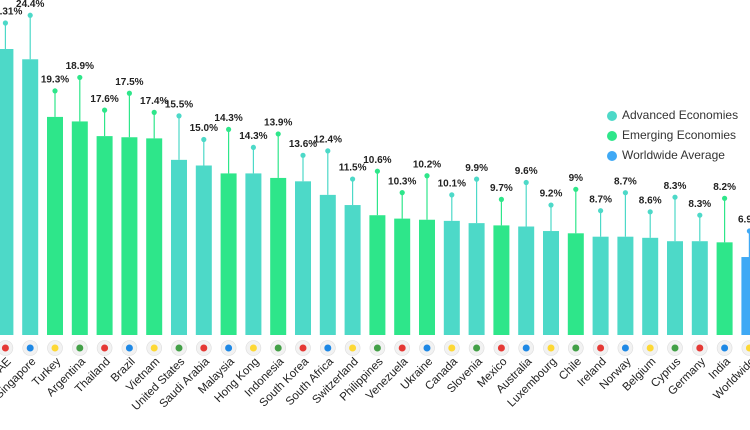 Image resolution: width=750 pixels, height=430 pixels. Describe the element at coordinates (650, 200) in the screenshot. I see `value-label: 8.6%` at that location.